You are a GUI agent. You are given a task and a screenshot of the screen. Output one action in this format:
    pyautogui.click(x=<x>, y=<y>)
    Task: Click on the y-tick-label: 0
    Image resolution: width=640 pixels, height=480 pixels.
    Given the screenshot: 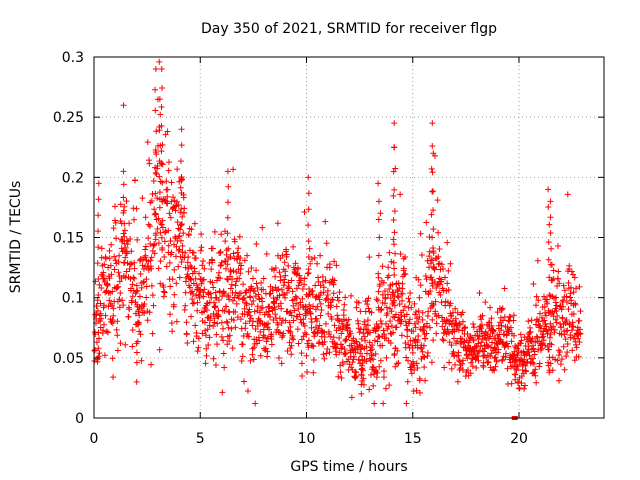 What is the action you would take?
    pyautogui.click(x=79, y=419)
    